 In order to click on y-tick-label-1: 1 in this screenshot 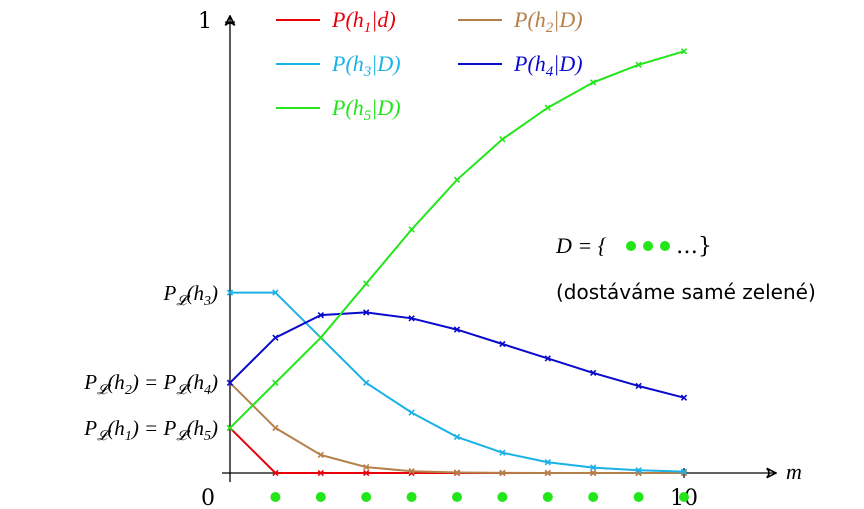, I will do `click(205, 21)`.